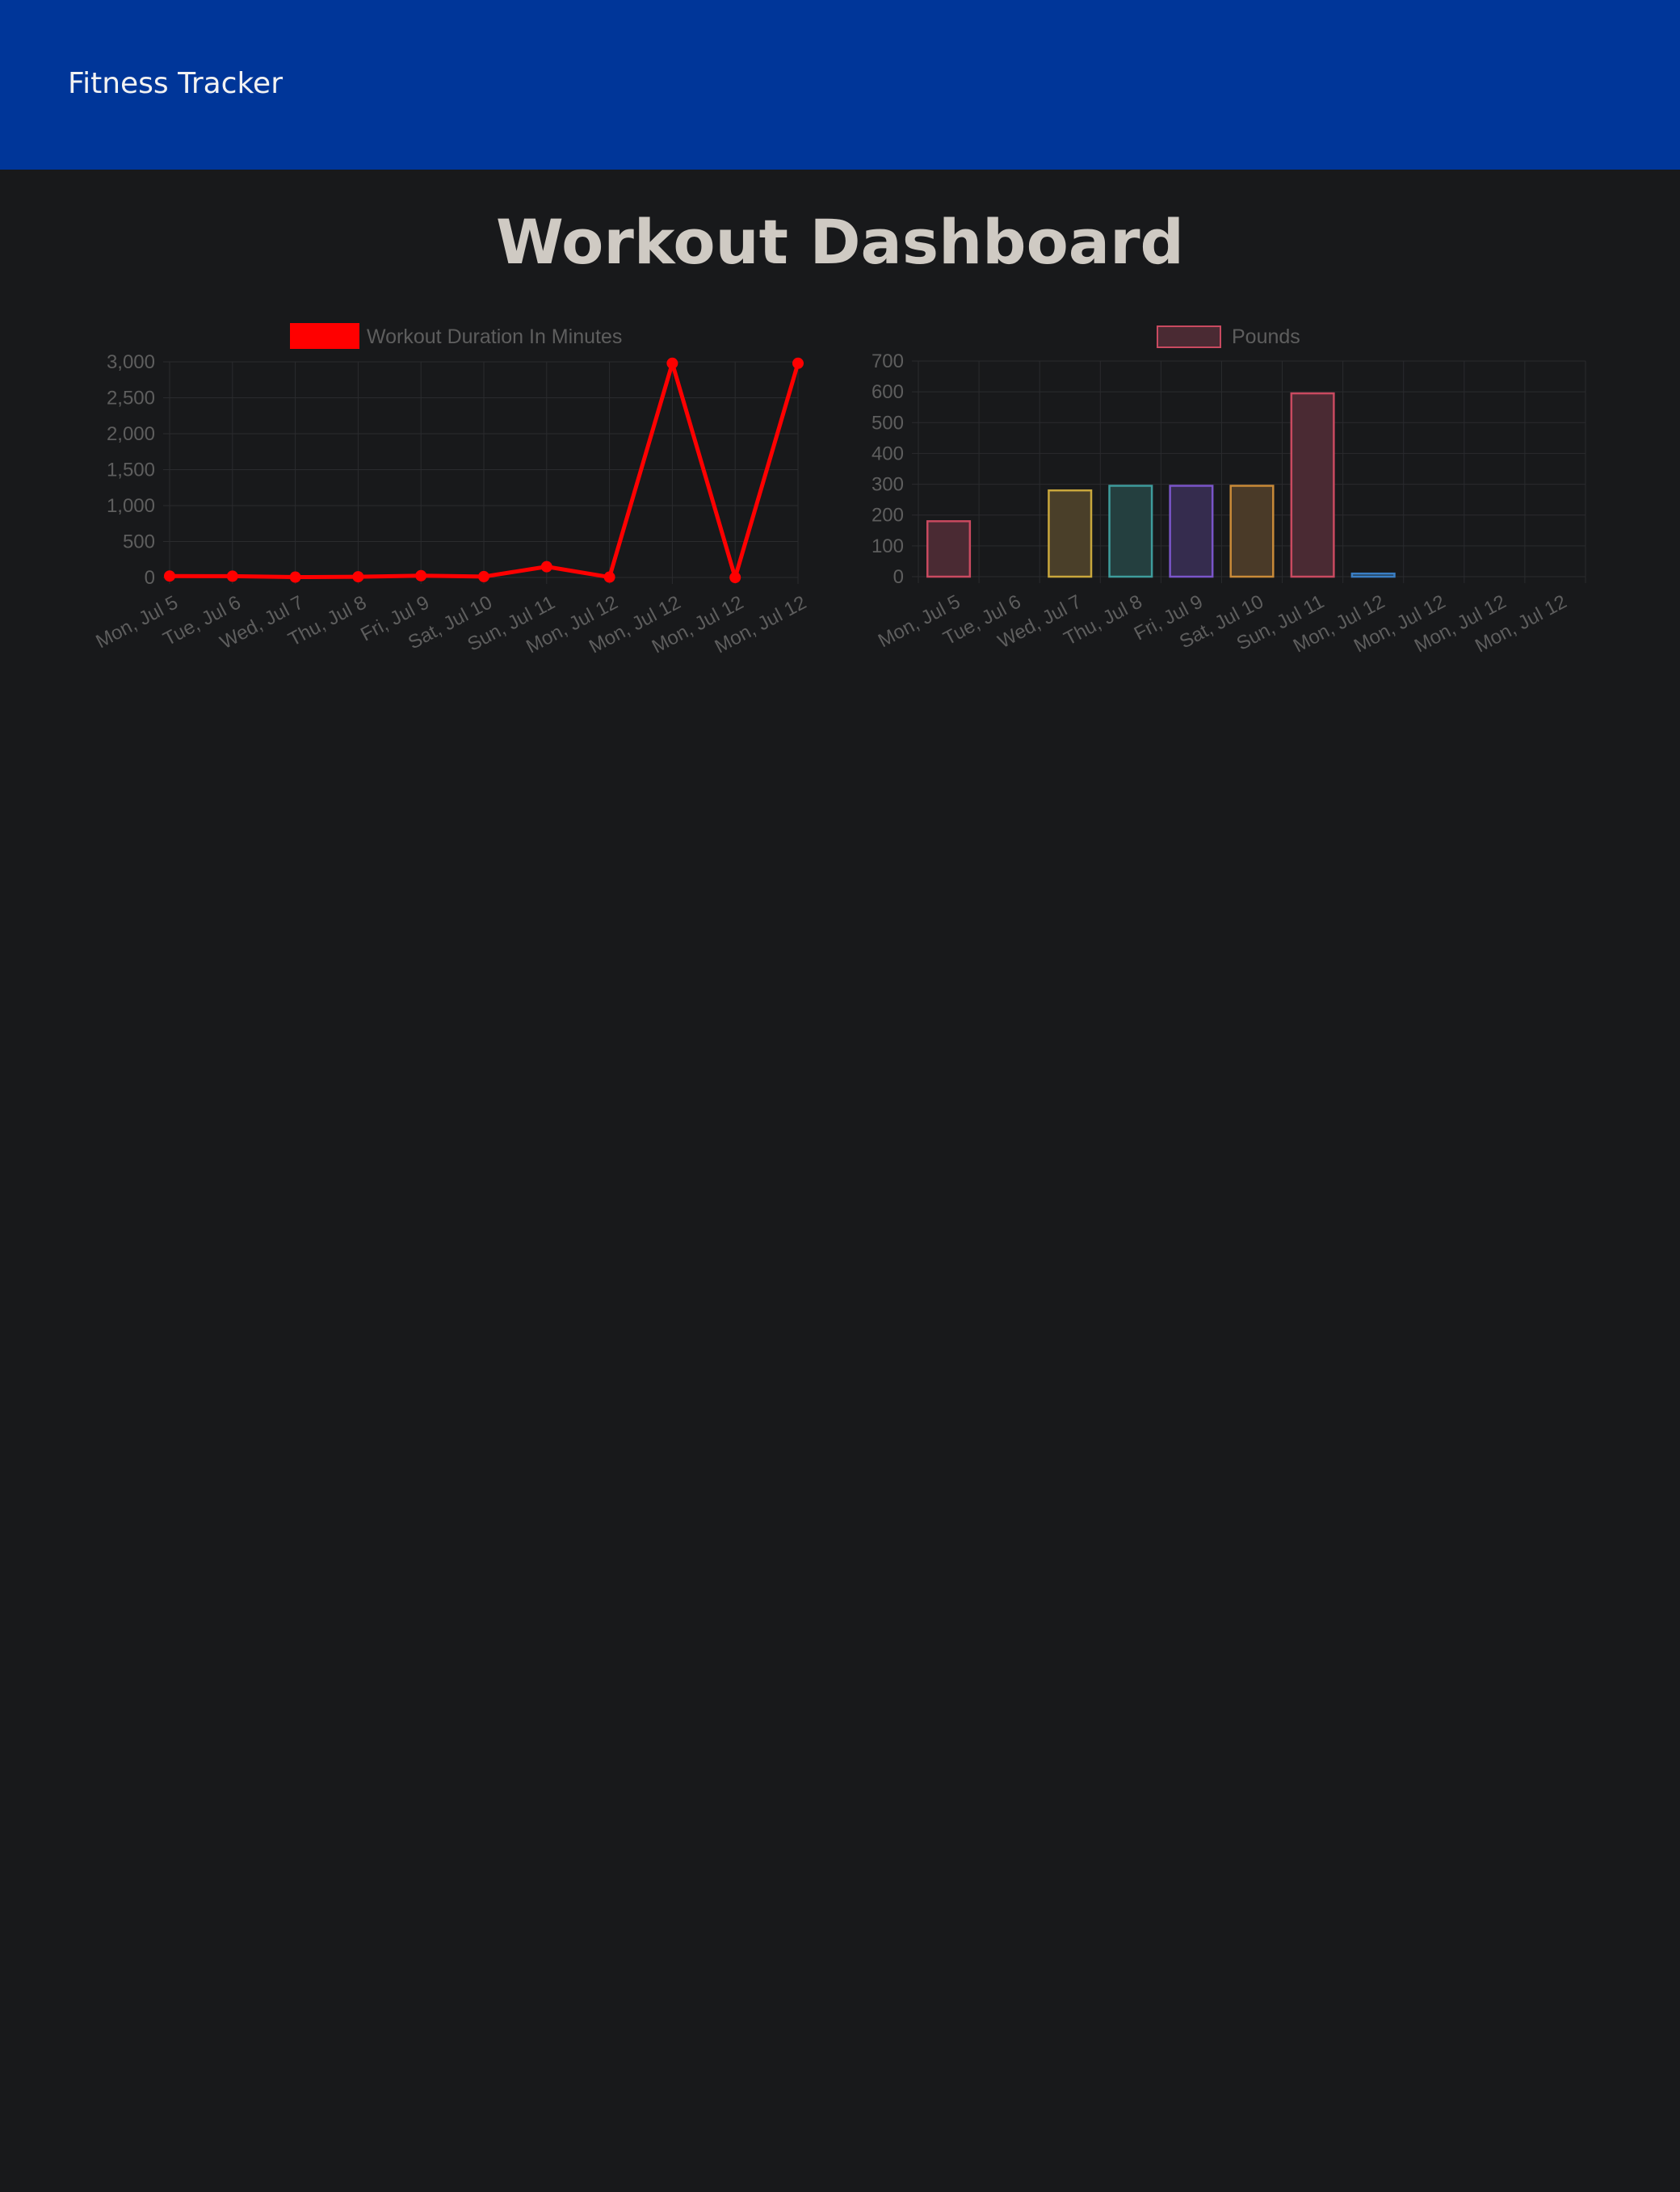 This screenshot has height=2192, width=1680. What do you see at coordinates (888, 485) in the screenshot?
I see `y-tick-label: 300` at bounding box center [888, 485].